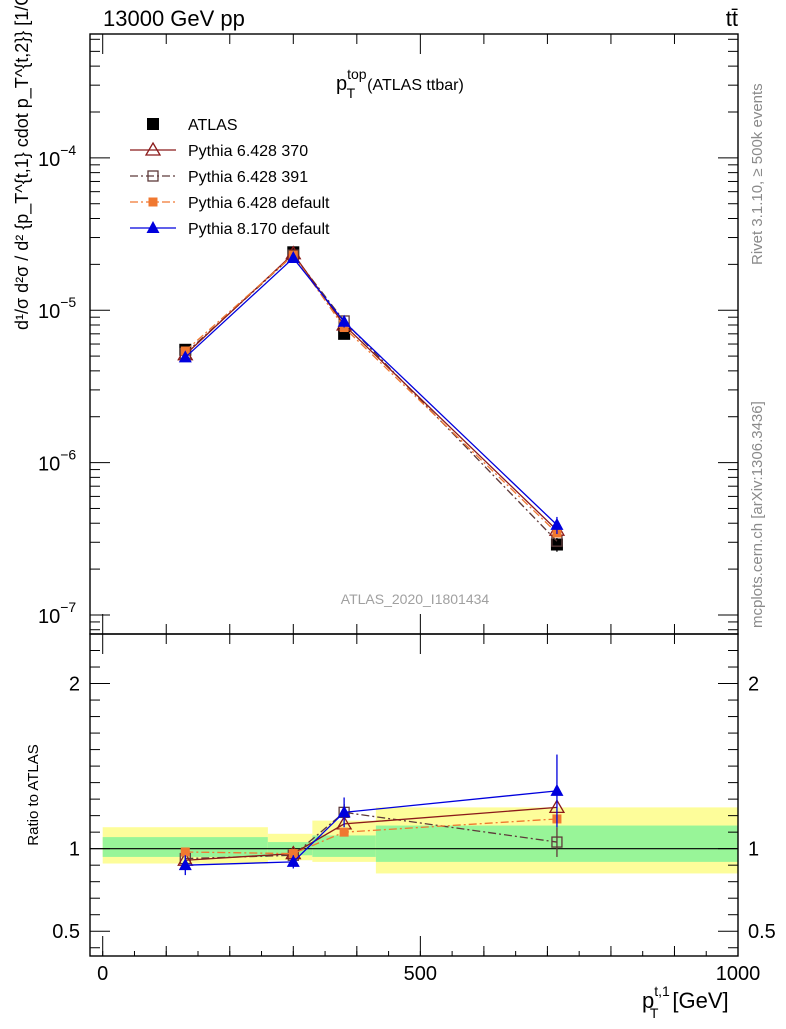  I want to click on main-line-py6_default, so click(371, 394).